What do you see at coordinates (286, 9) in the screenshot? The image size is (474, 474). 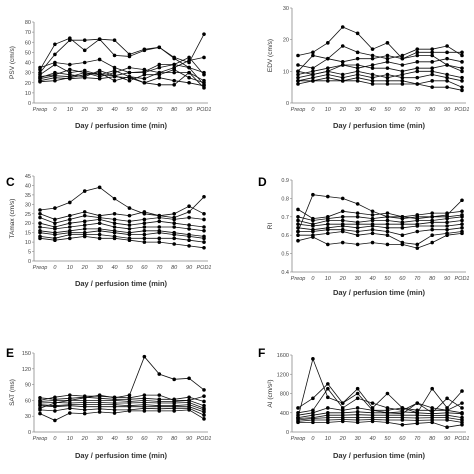 I see `y-tick-label: 30` at bounding box center [286, 9].